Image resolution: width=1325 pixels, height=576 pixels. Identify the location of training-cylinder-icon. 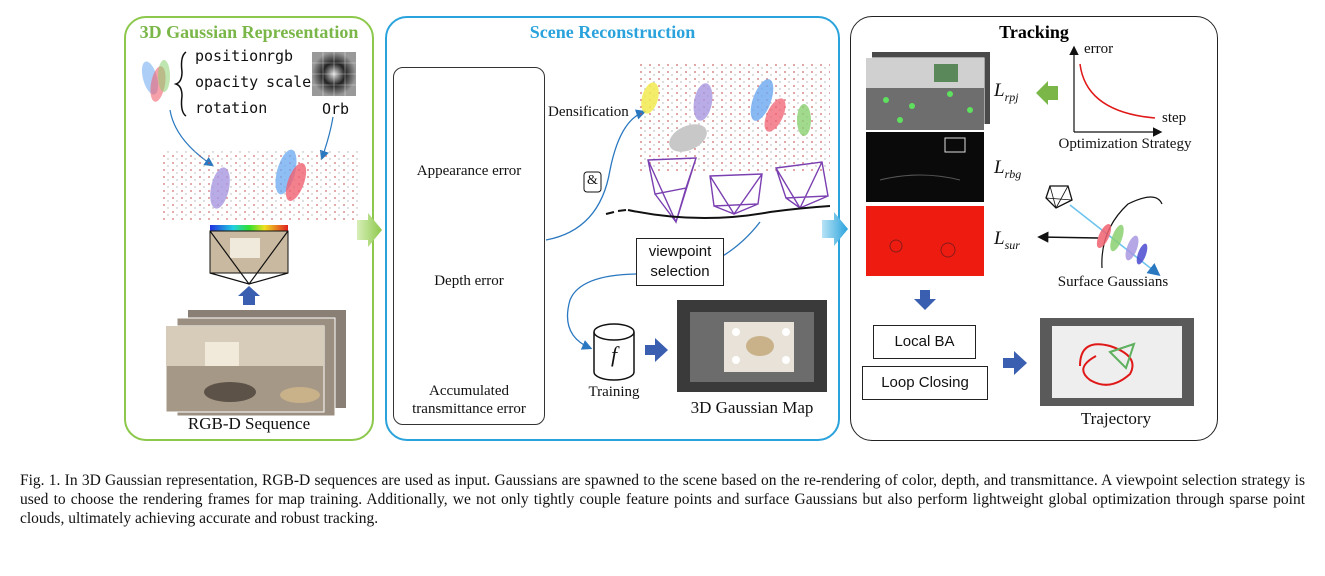
(614, 352).